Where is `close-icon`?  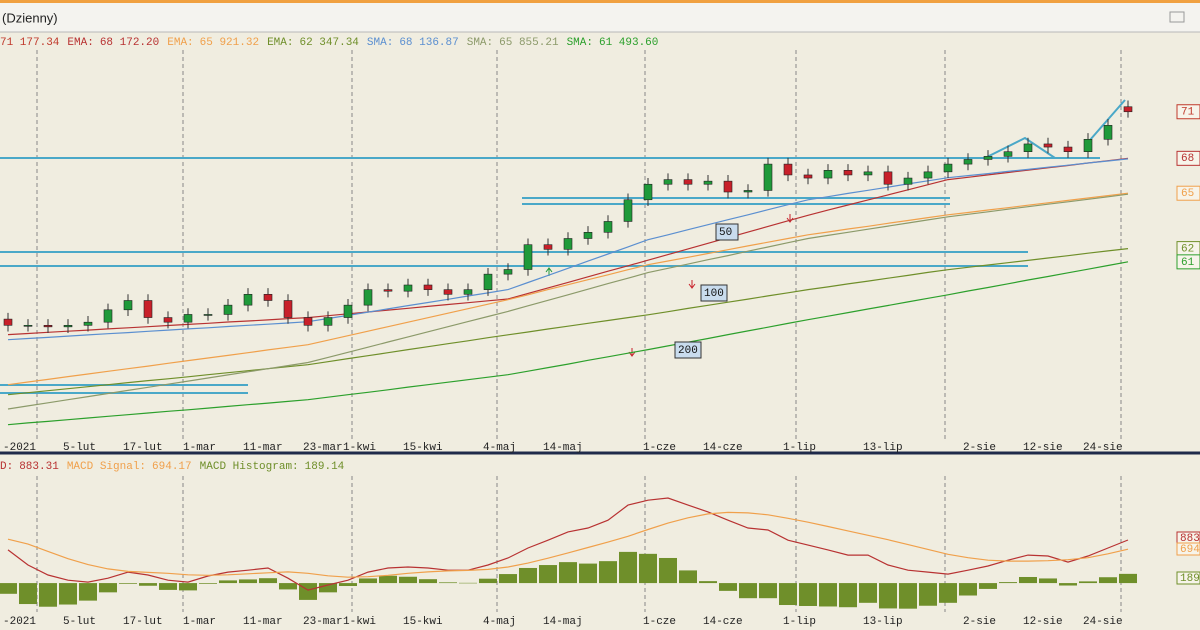
close-icon is located at coordinates (1177, 17).